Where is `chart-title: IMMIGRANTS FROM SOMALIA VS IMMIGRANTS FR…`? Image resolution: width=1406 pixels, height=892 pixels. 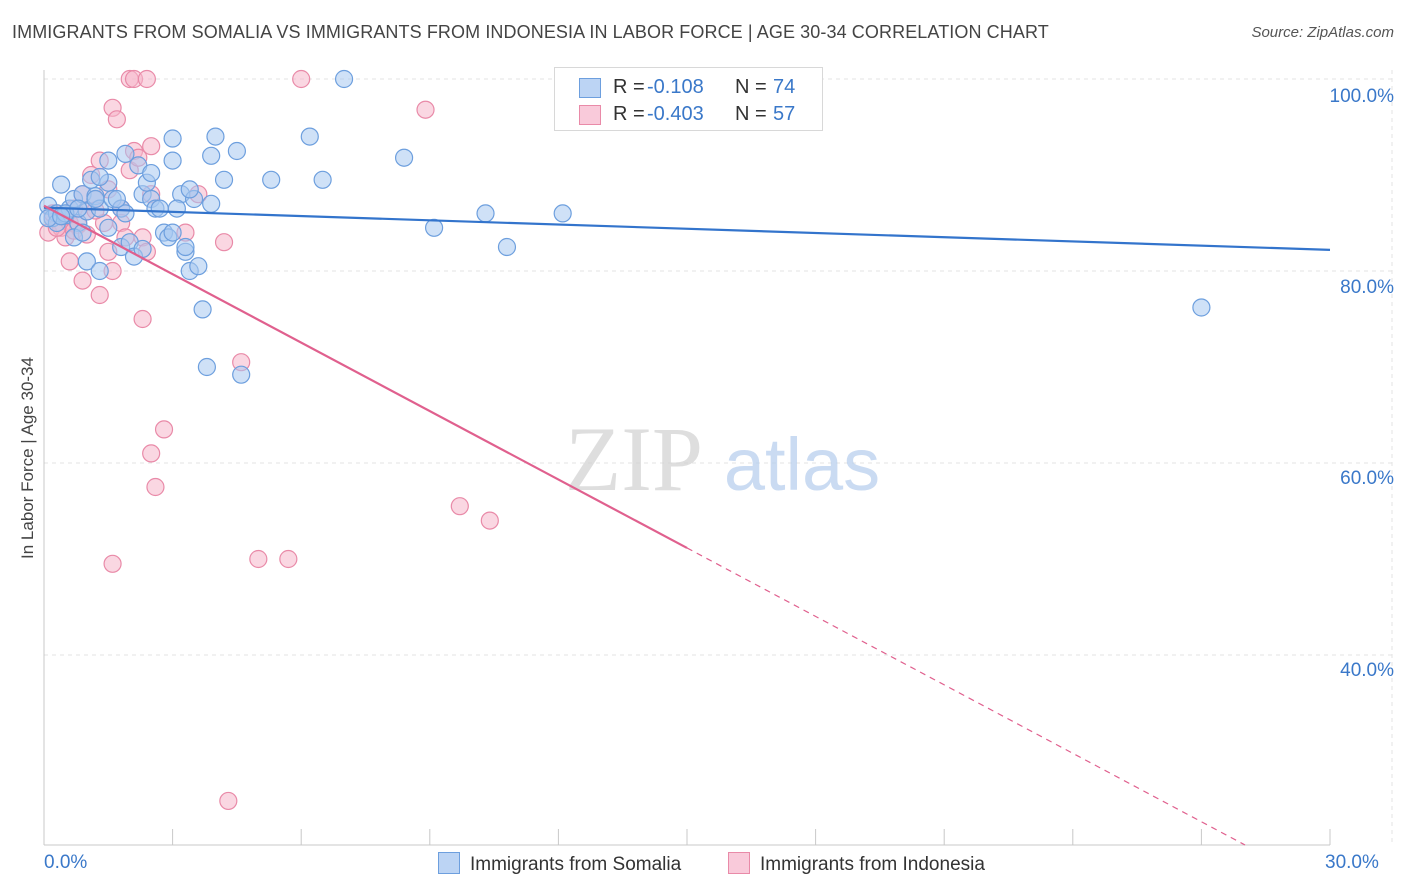 chart-title: IMMIGRANTS FROM SOMALIA VS IMMIGRANTS FR… is located at coordinates (530, 32).